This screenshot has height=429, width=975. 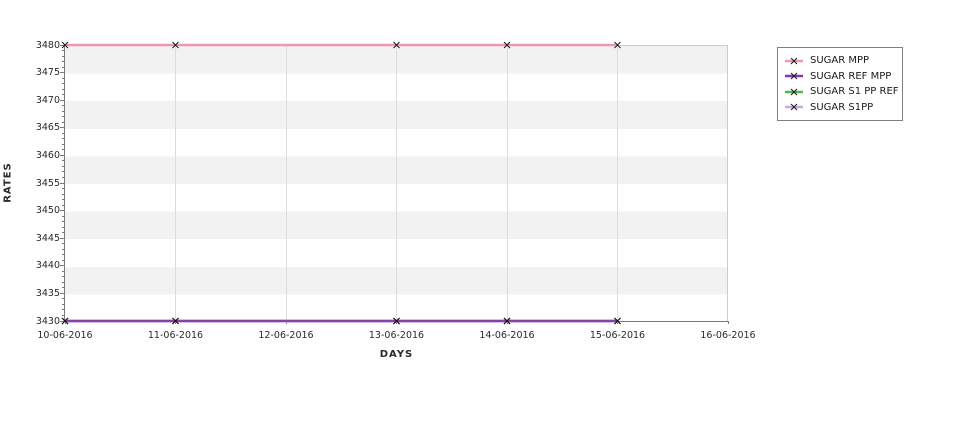 What do you see at coordinates (47, 321) in the screenshot?
I see `y-tick-label: 3430` at bounding box center [47, 321].